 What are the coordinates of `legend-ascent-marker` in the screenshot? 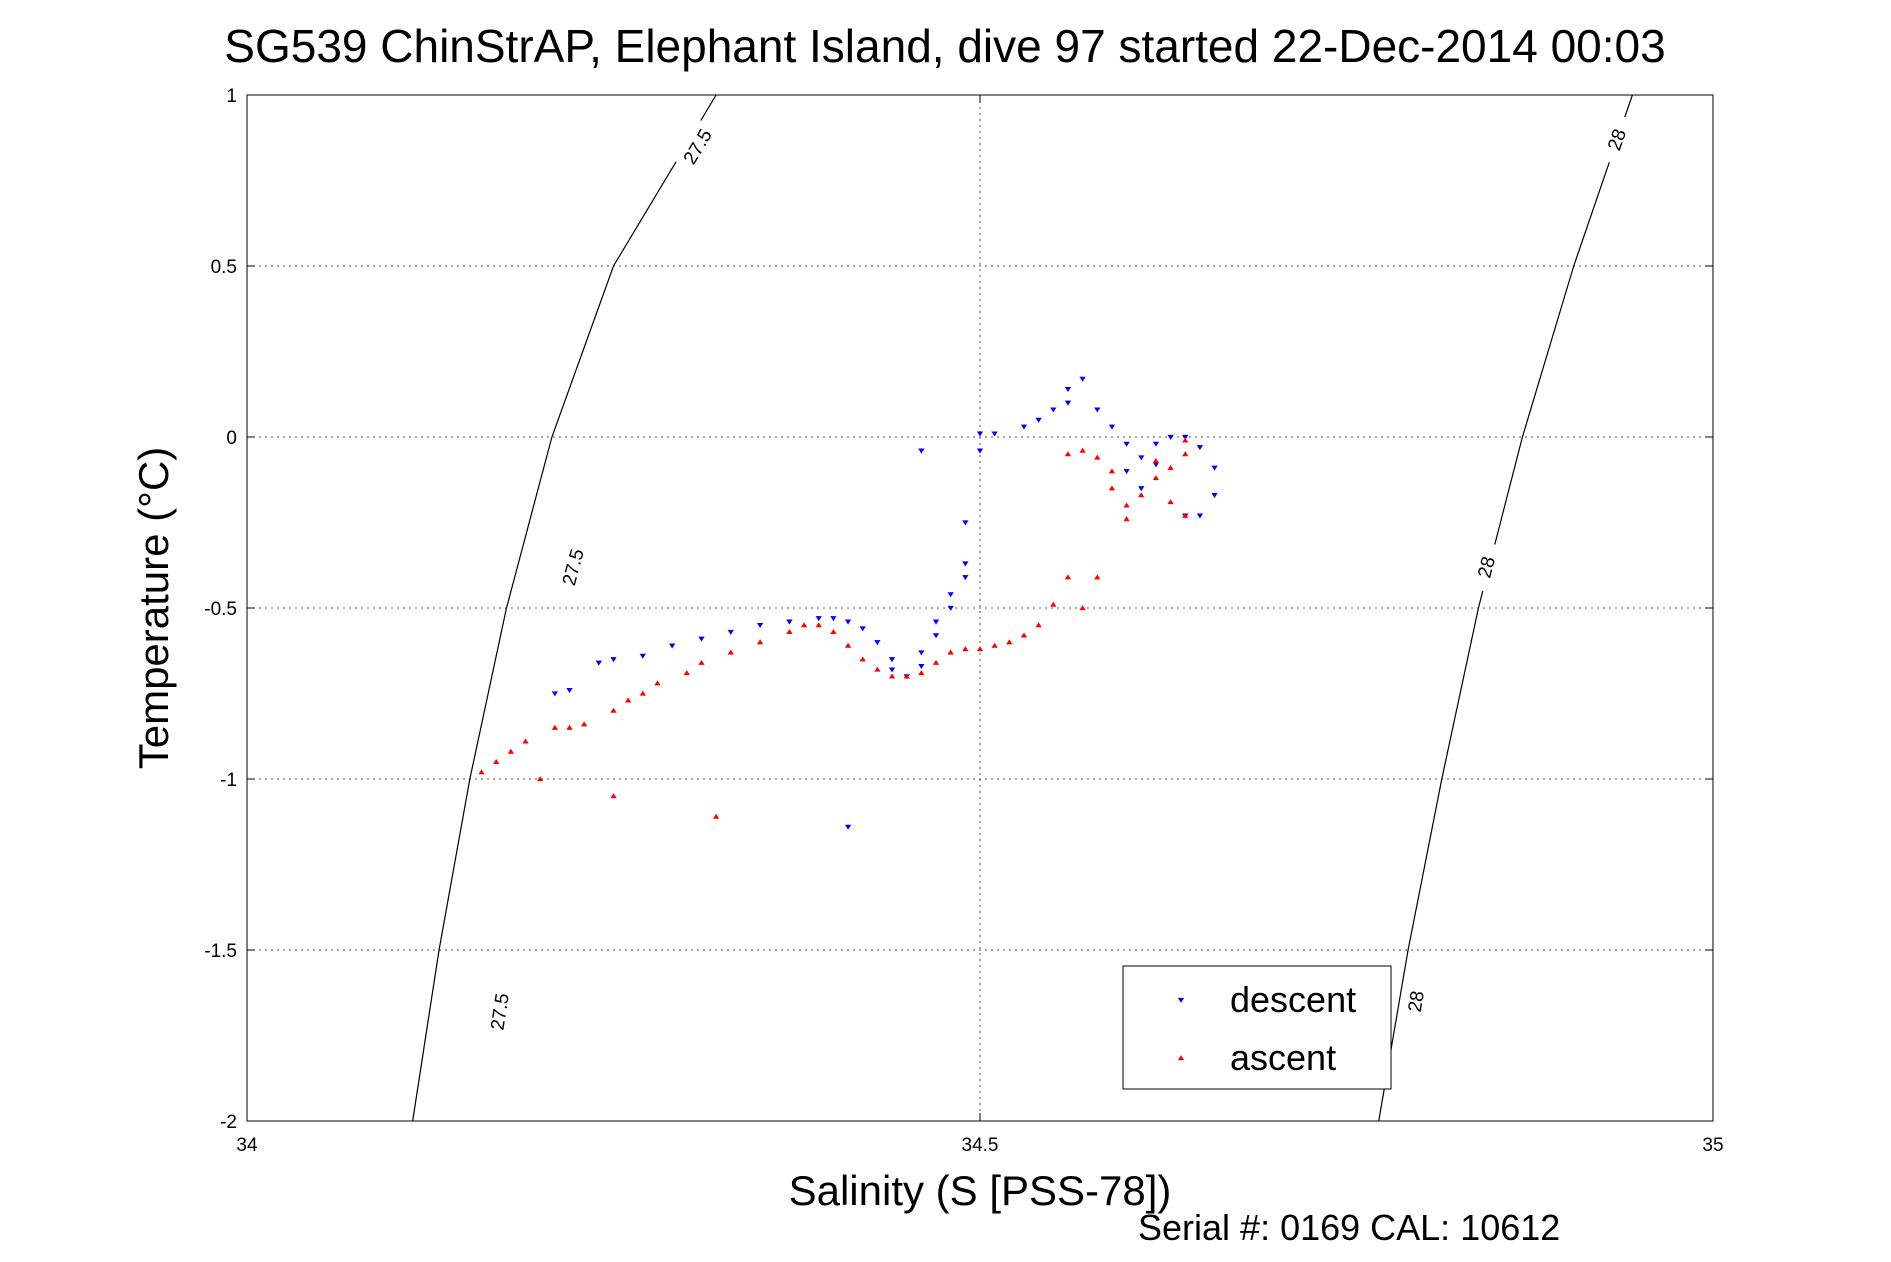 It's located at (1181, 1058).